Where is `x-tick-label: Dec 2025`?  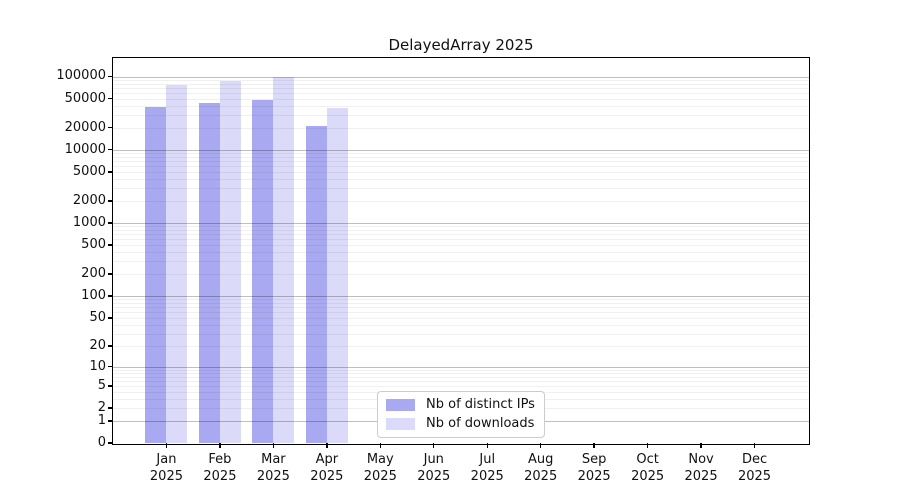
x-tick-label: Dec 2025 is located at coordinates (754, 468).